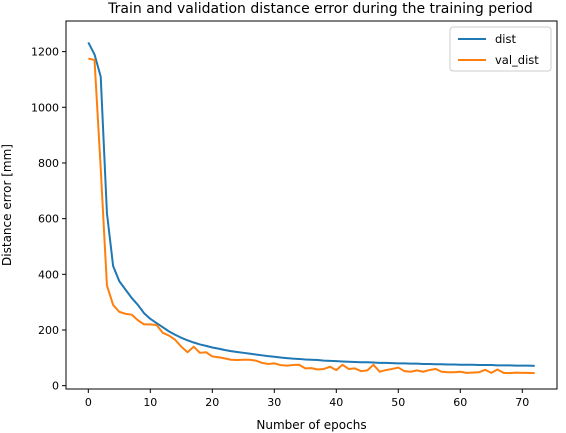 This screenshot has height=433, width=566. I want to click on x-tick-label: 60, so click(460, 402).